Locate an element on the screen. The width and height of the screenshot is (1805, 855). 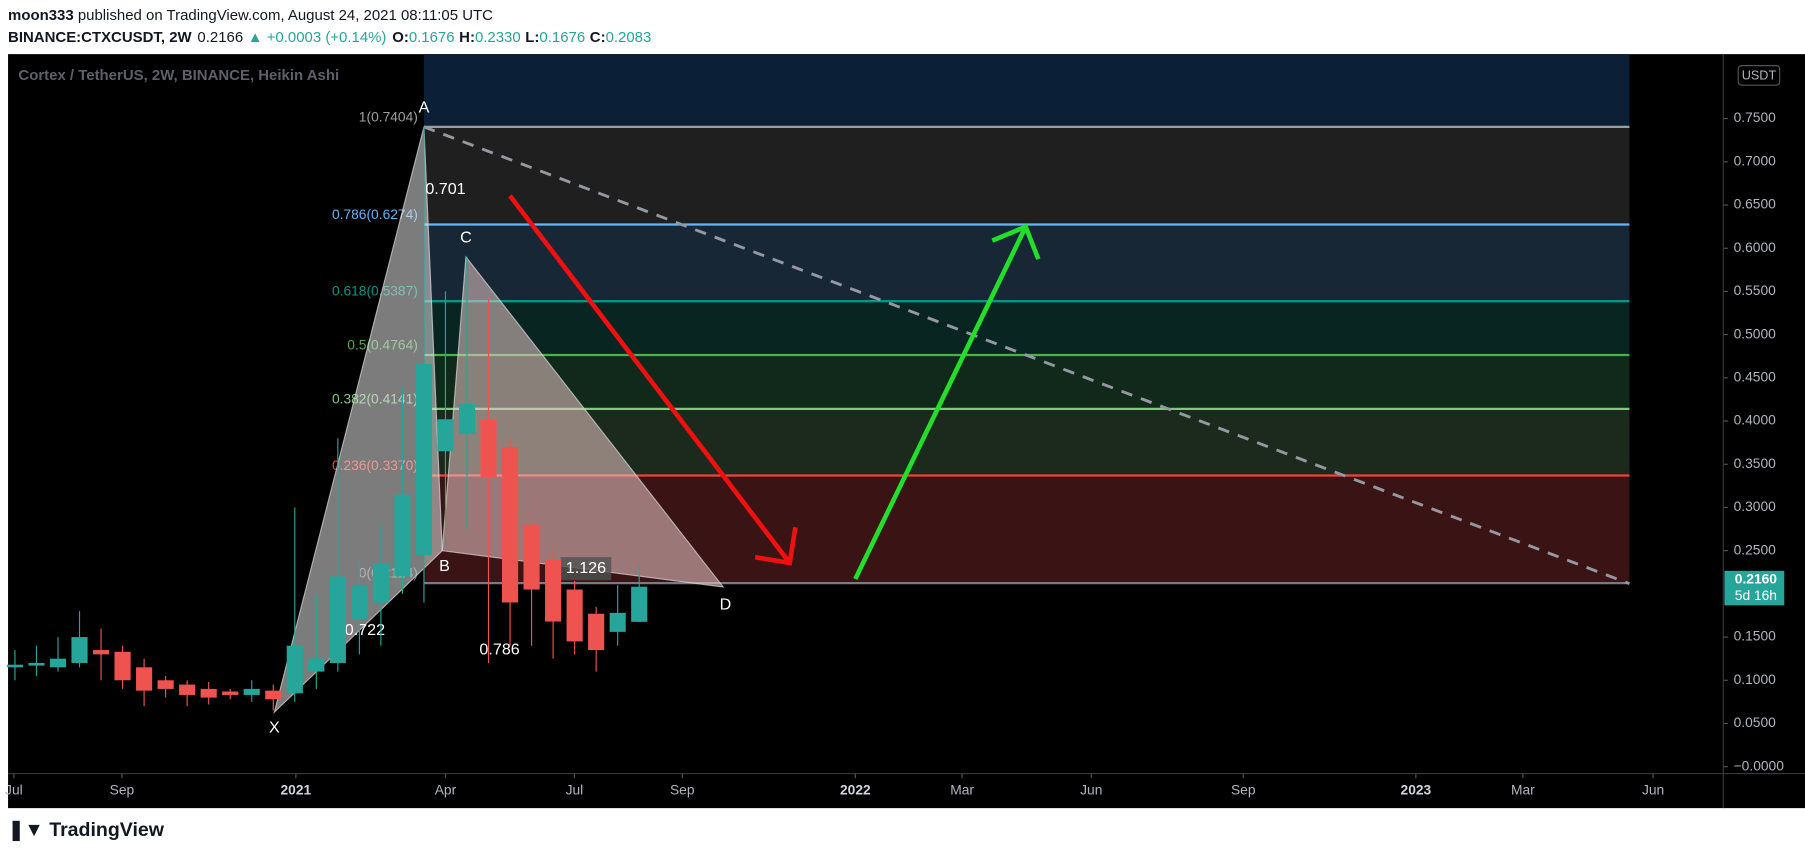
fib-label: 0.786(0.6274) is located at coordinates (375, 214).